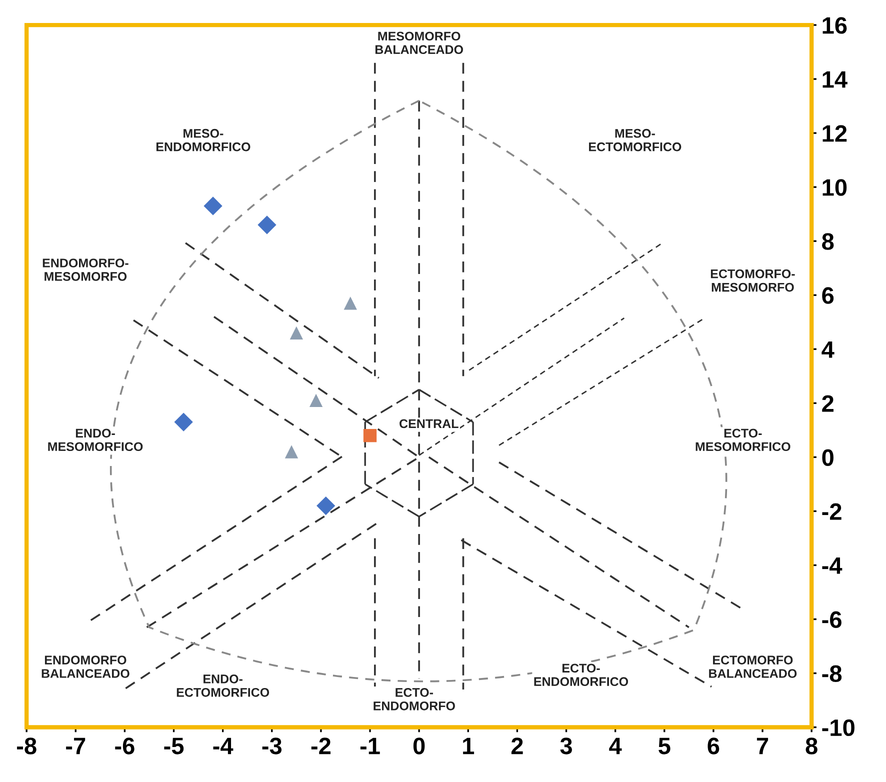 This screenshot has width=886, height=782. I want to click on x-tick-label: 0, so click(419, 746).